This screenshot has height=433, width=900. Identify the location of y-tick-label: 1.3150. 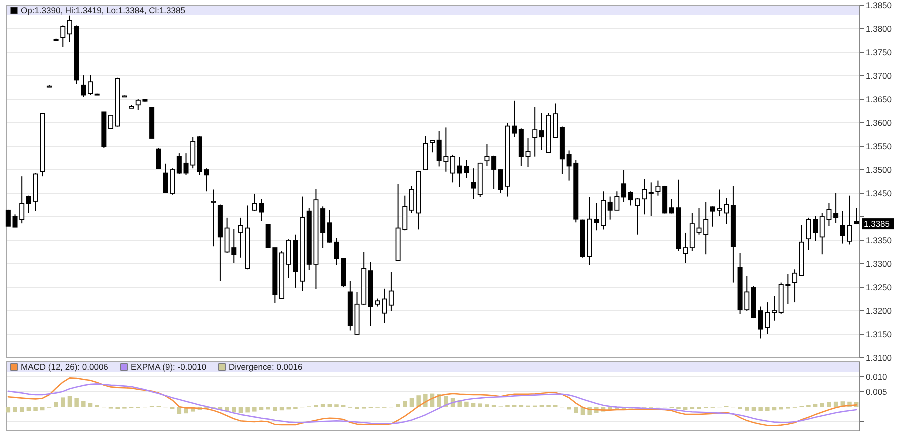
(879, 334).